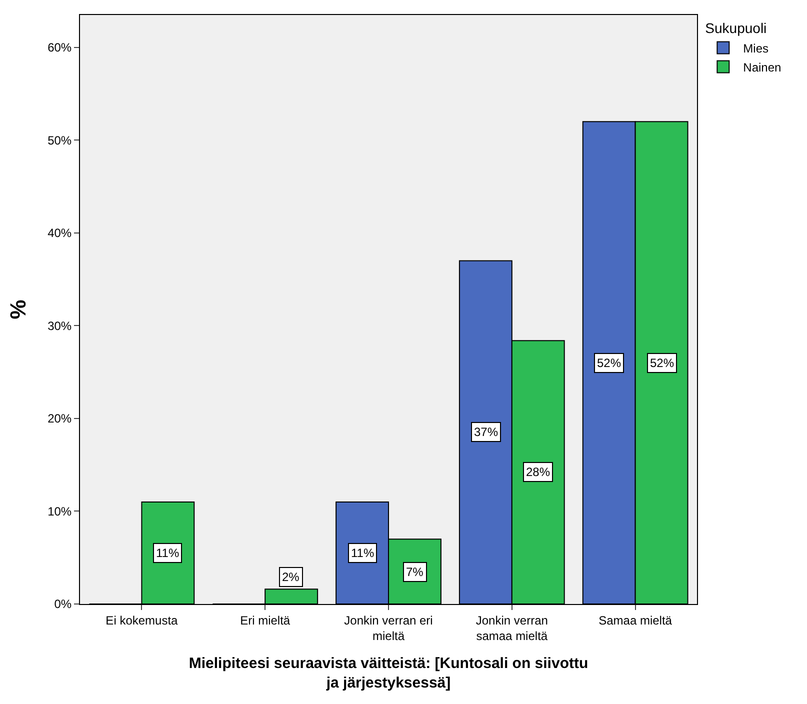  I want to click on legend-title: Sukupuoli, so click(736, 28).